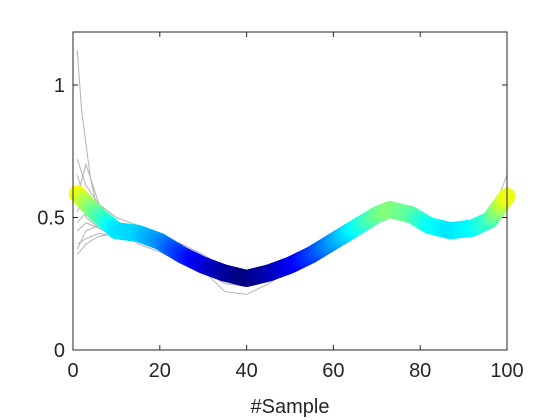 This screenshot has width=560, height=420. What do you see at coordinates (59, 351) in the screenshot?
I see `y-tick-label: 0` at bounding box center [59, 351].